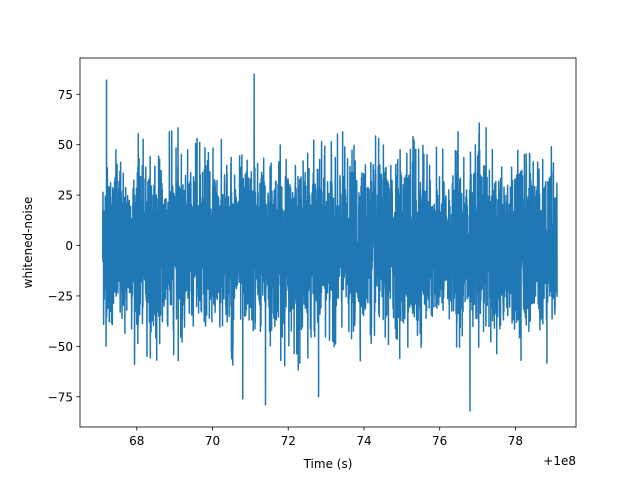 This screenshot has height=480, width=640. Describe the element at coordinates (439, 441) in the screenshot. I see `x-tick-label: 76` at that location.